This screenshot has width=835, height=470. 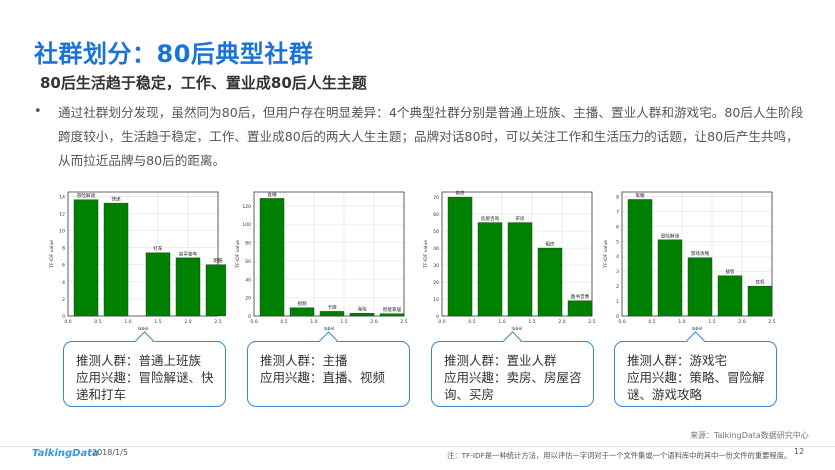 I want to click on bar-label: 在机, so click(x=760, y=282).